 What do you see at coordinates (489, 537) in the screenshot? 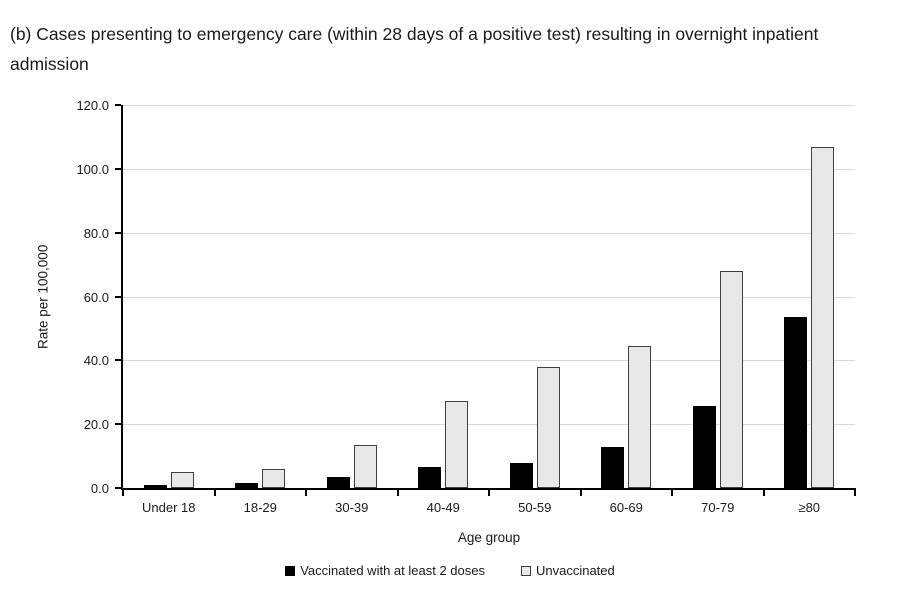
I see `x-axis-title: Age group` at bounding box center [489, 537].